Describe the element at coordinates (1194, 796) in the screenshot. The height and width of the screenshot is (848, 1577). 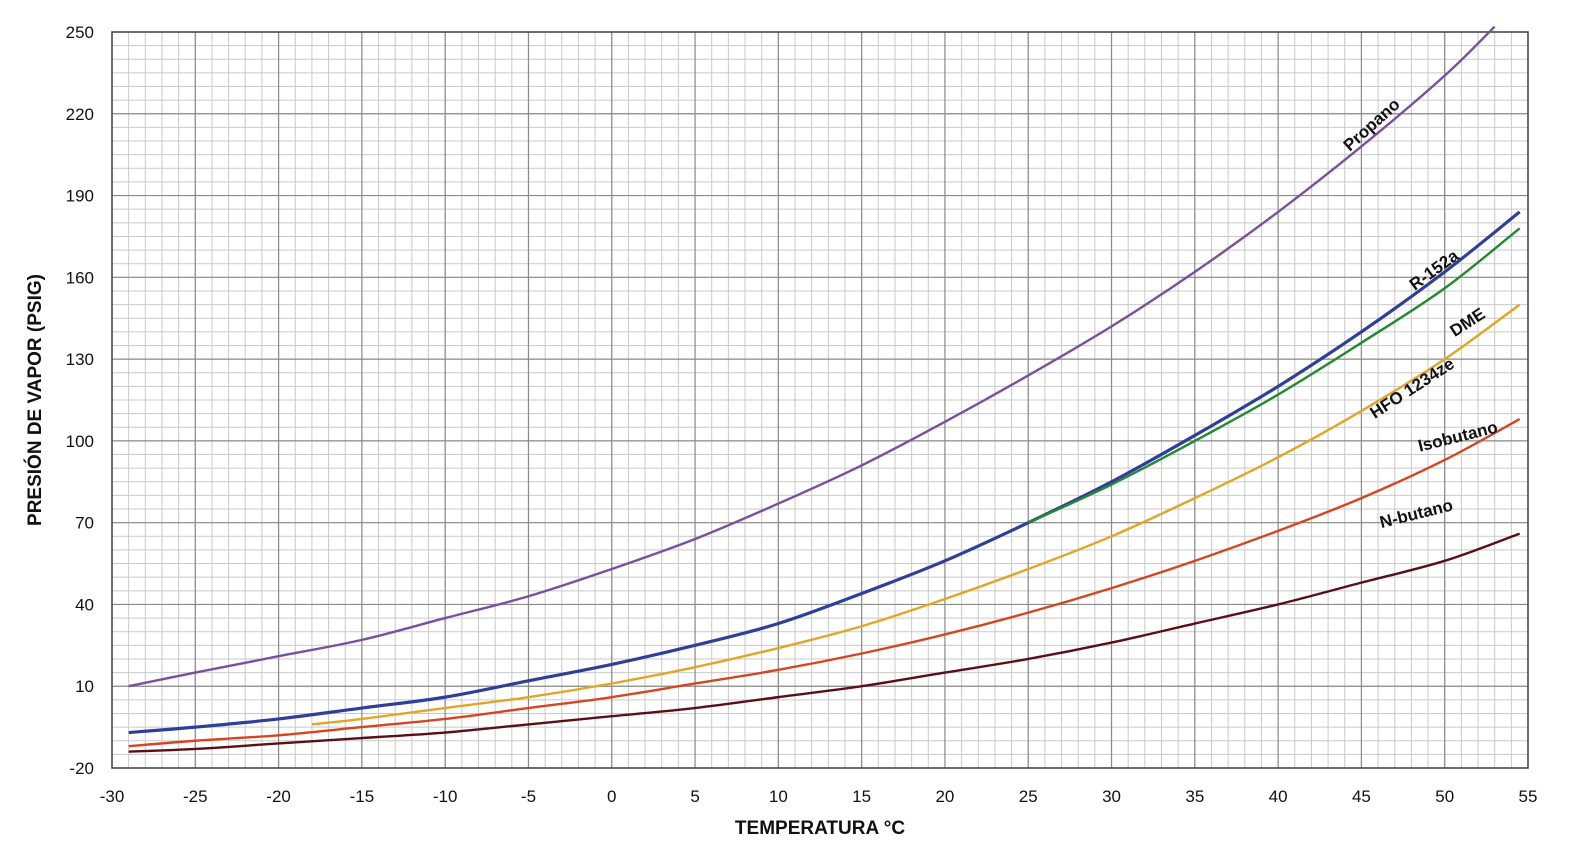
I see `x-tick-label: 35` at that location.